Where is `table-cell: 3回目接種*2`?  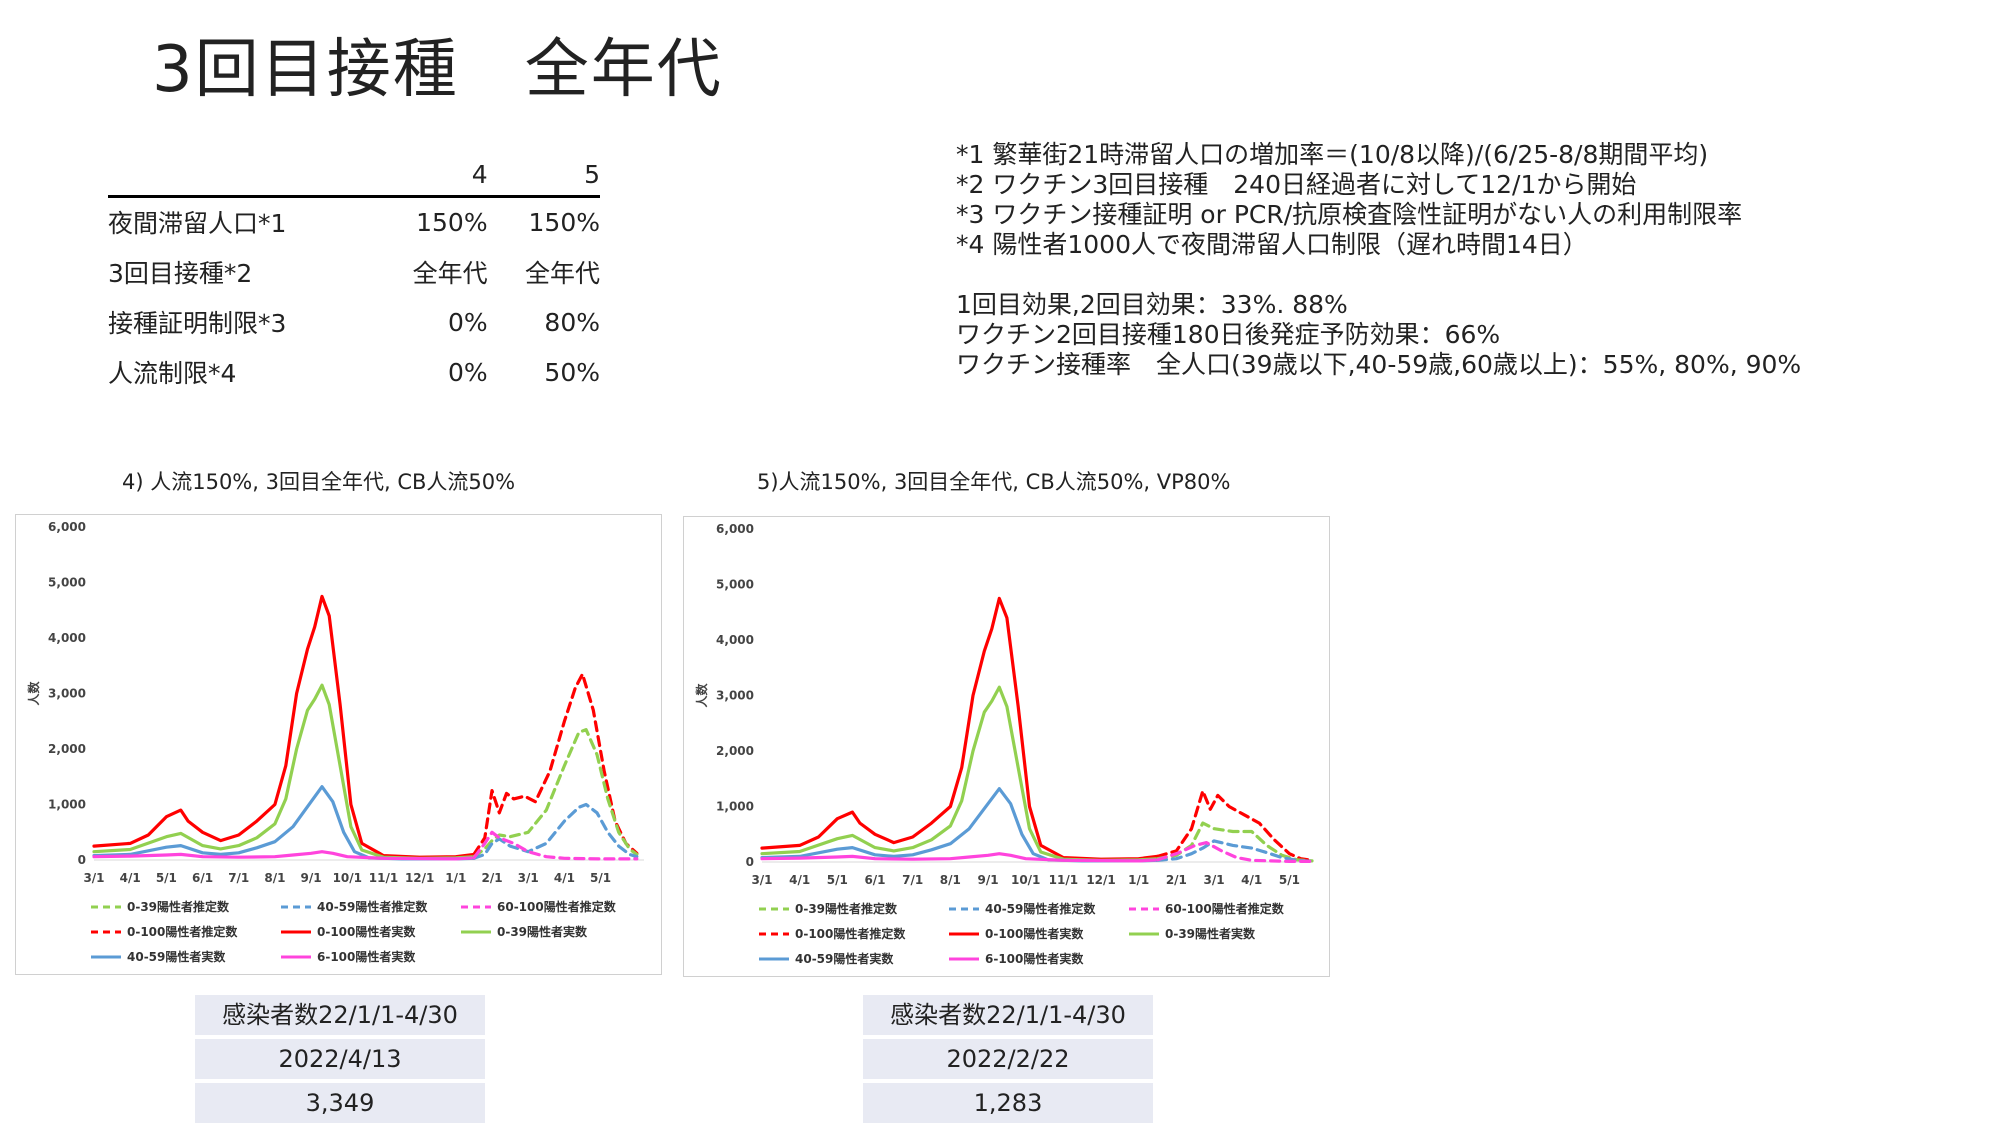
table-cell: 3回目接種*2 is located at coordinates (180, 273).